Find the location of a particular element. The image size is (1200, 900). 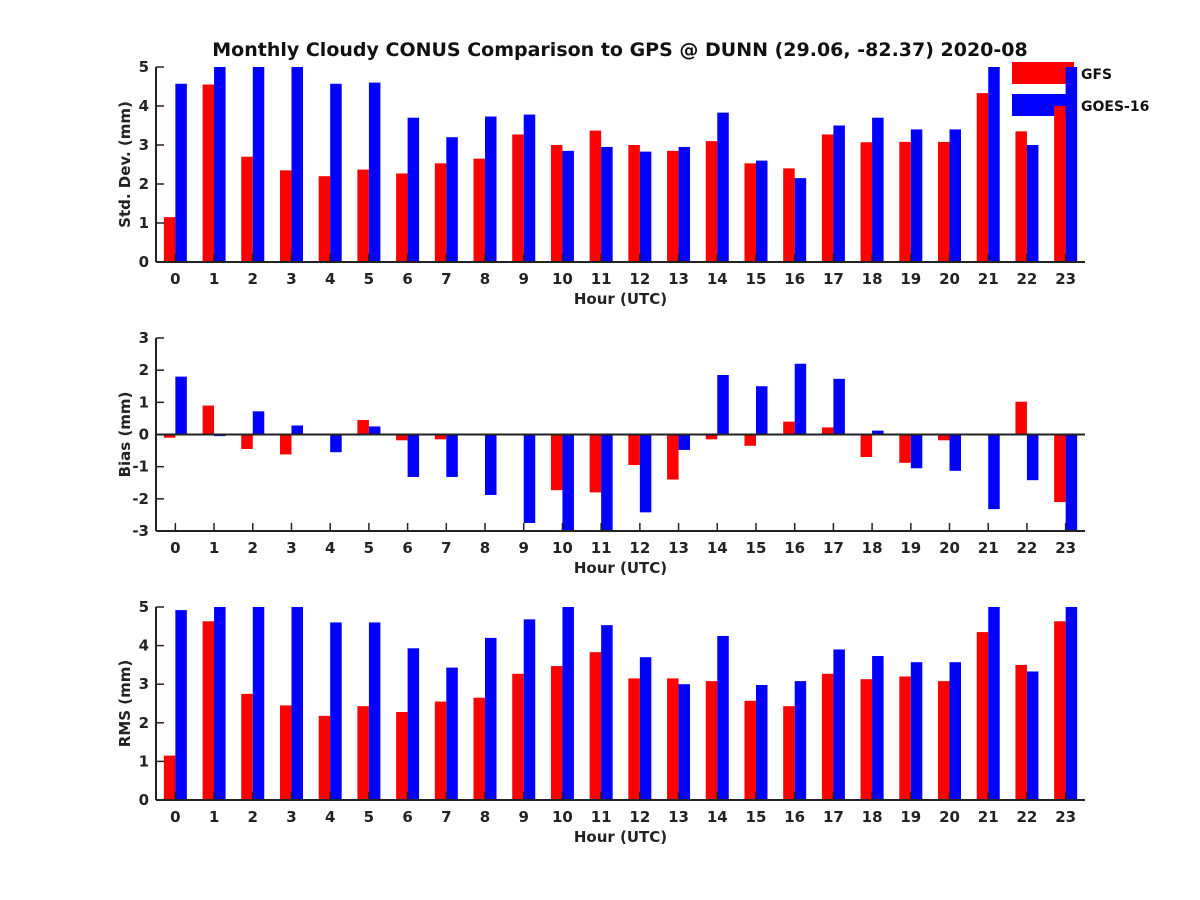

y-tick-label: -3 is located at coordinates (140, 531).